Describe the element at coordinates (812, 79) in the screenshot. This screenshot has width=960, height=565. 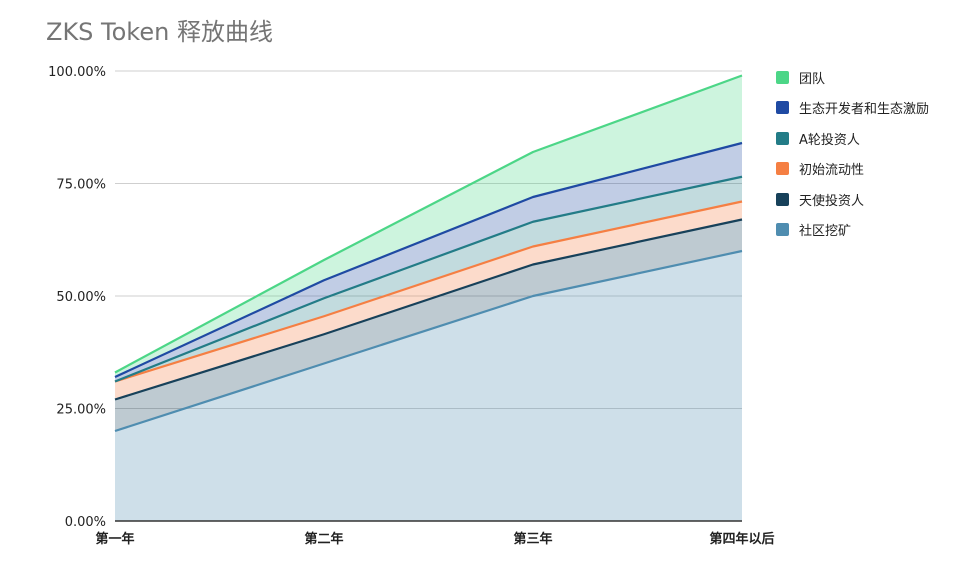
I see `legend-label: 团队` at that location.